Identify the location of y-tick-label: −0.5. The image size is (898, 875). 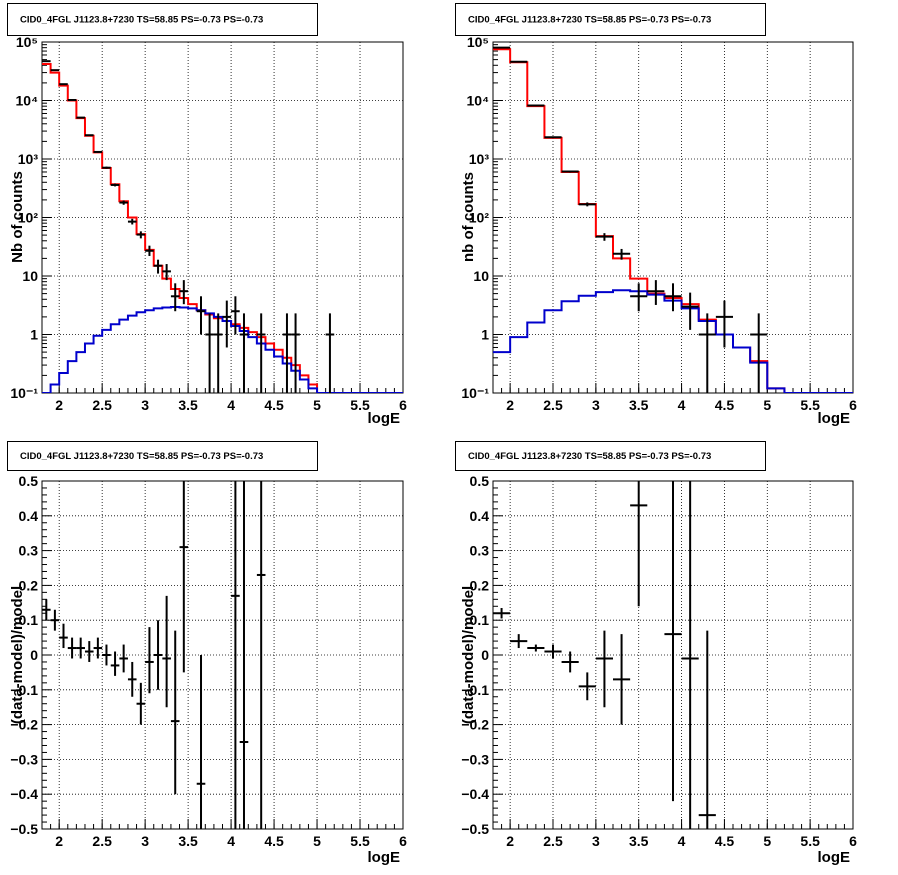
(475, 829).